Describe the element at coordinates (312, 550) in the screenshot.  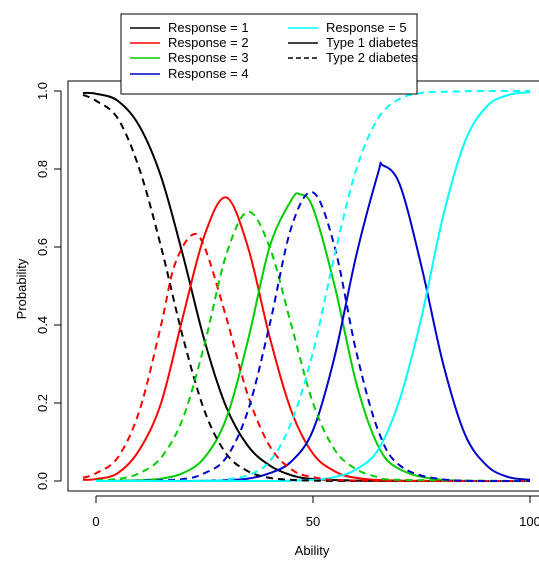
I see `x-axis-label: Ability` at that location.